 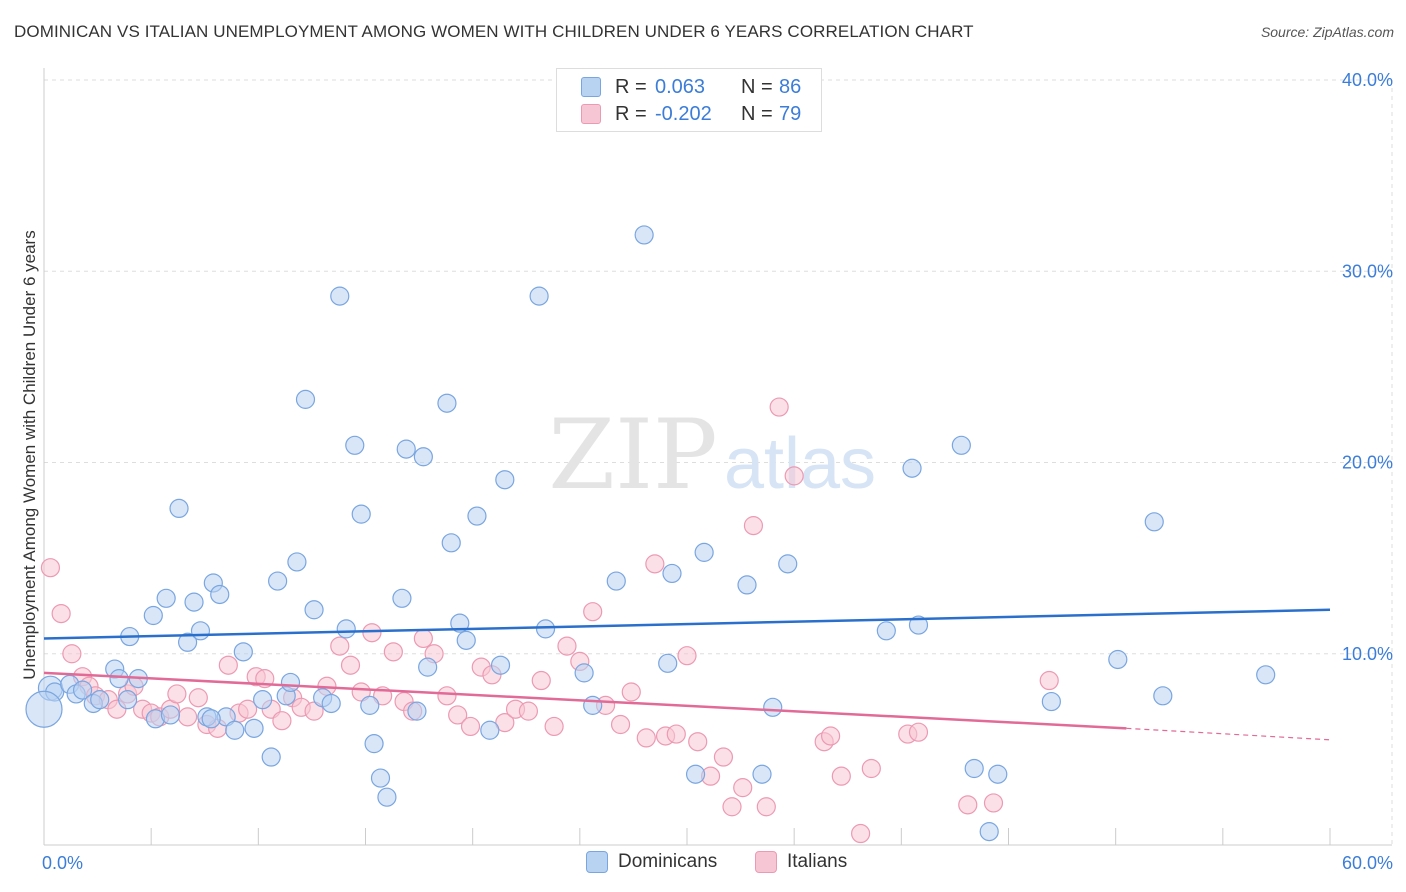 I want to click on dominicans-n-value: 86, so click(x=790, y=86).